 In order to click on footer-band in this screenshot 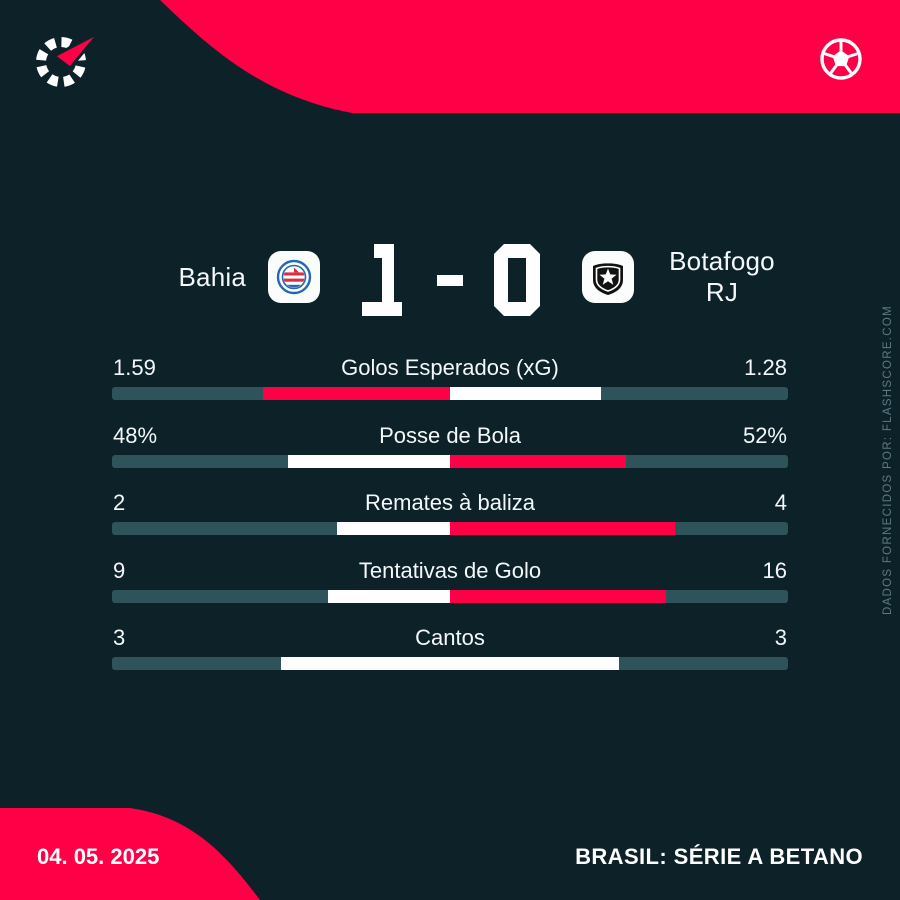, I will do `click(130, 854)`.